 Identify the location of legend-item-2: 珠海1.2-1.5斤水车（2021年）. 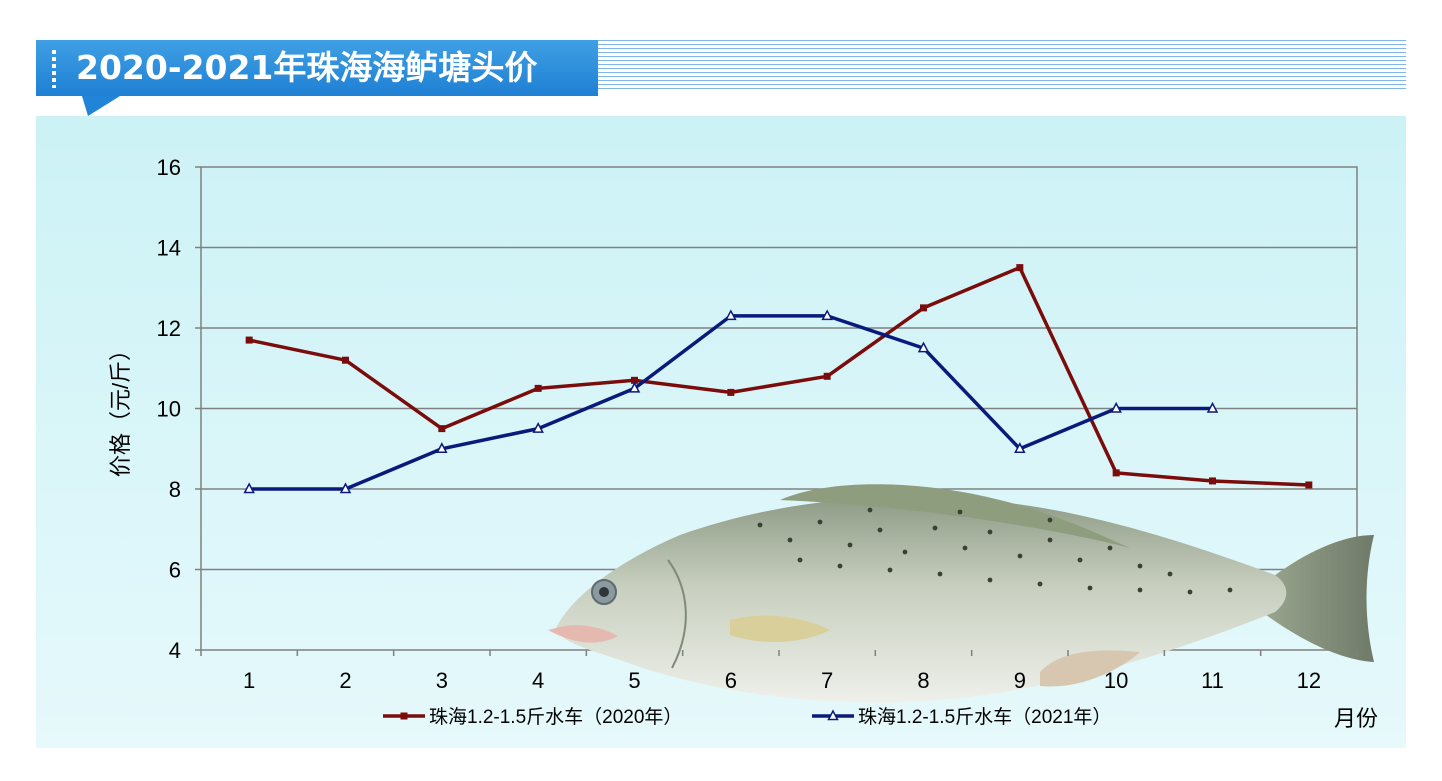
(961, 717).